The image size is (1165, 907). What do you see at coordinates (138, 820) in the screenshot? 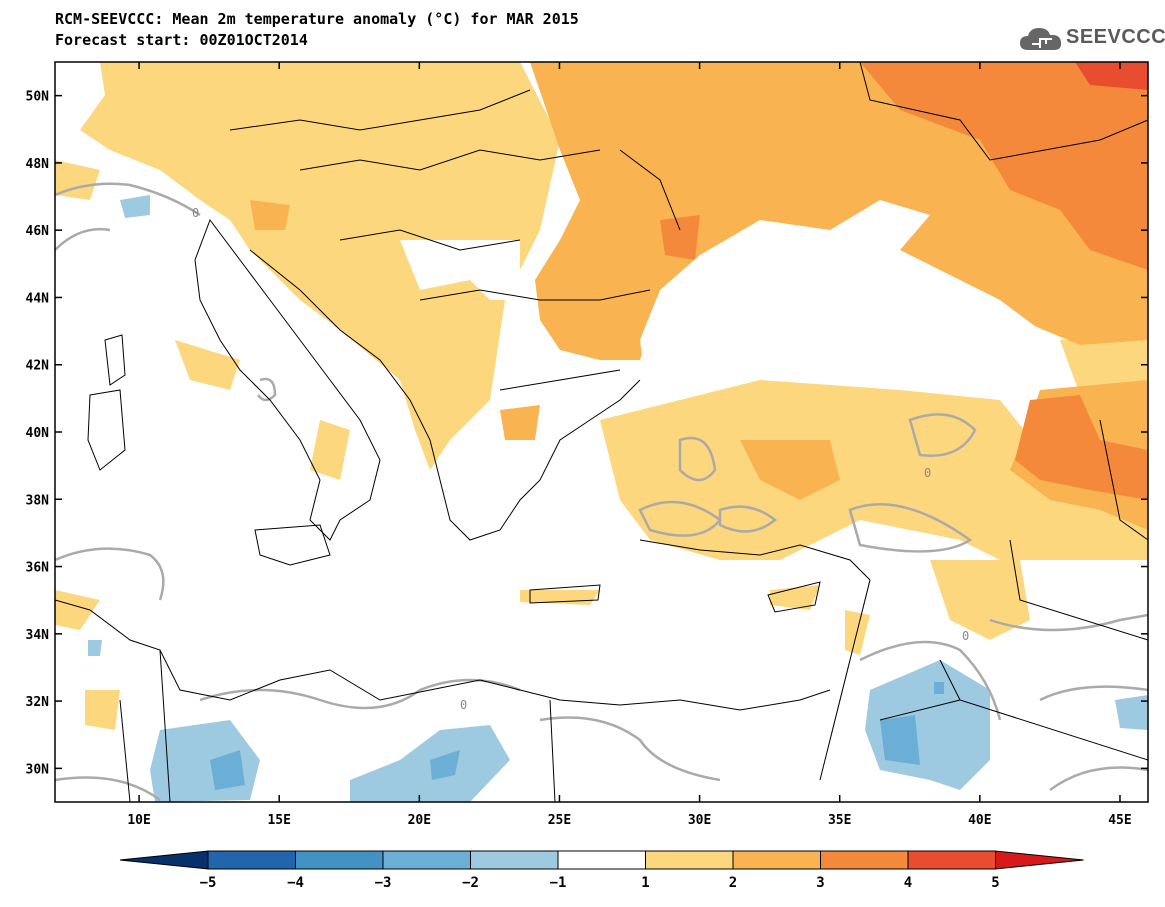
I see `lon-tick-label: 10E` at bounding box center [138, 820].